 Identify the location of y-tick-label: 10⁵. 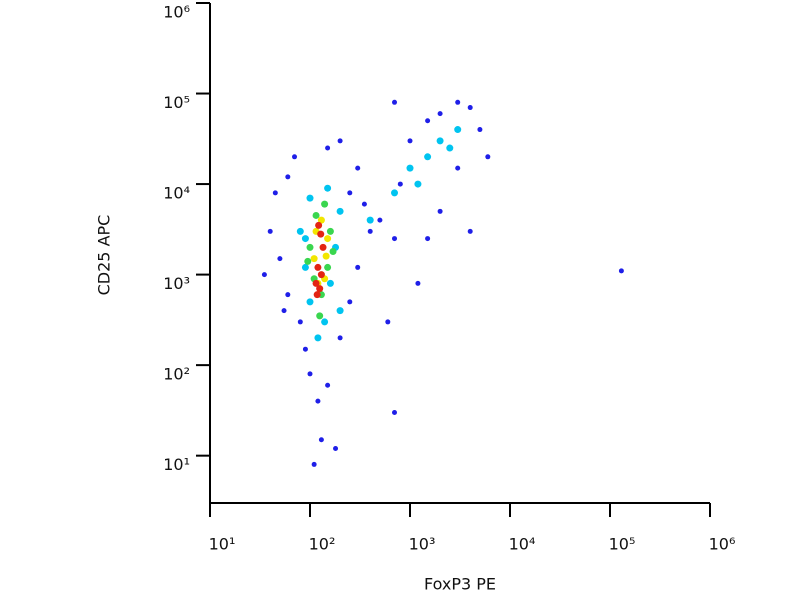
(176, 102).